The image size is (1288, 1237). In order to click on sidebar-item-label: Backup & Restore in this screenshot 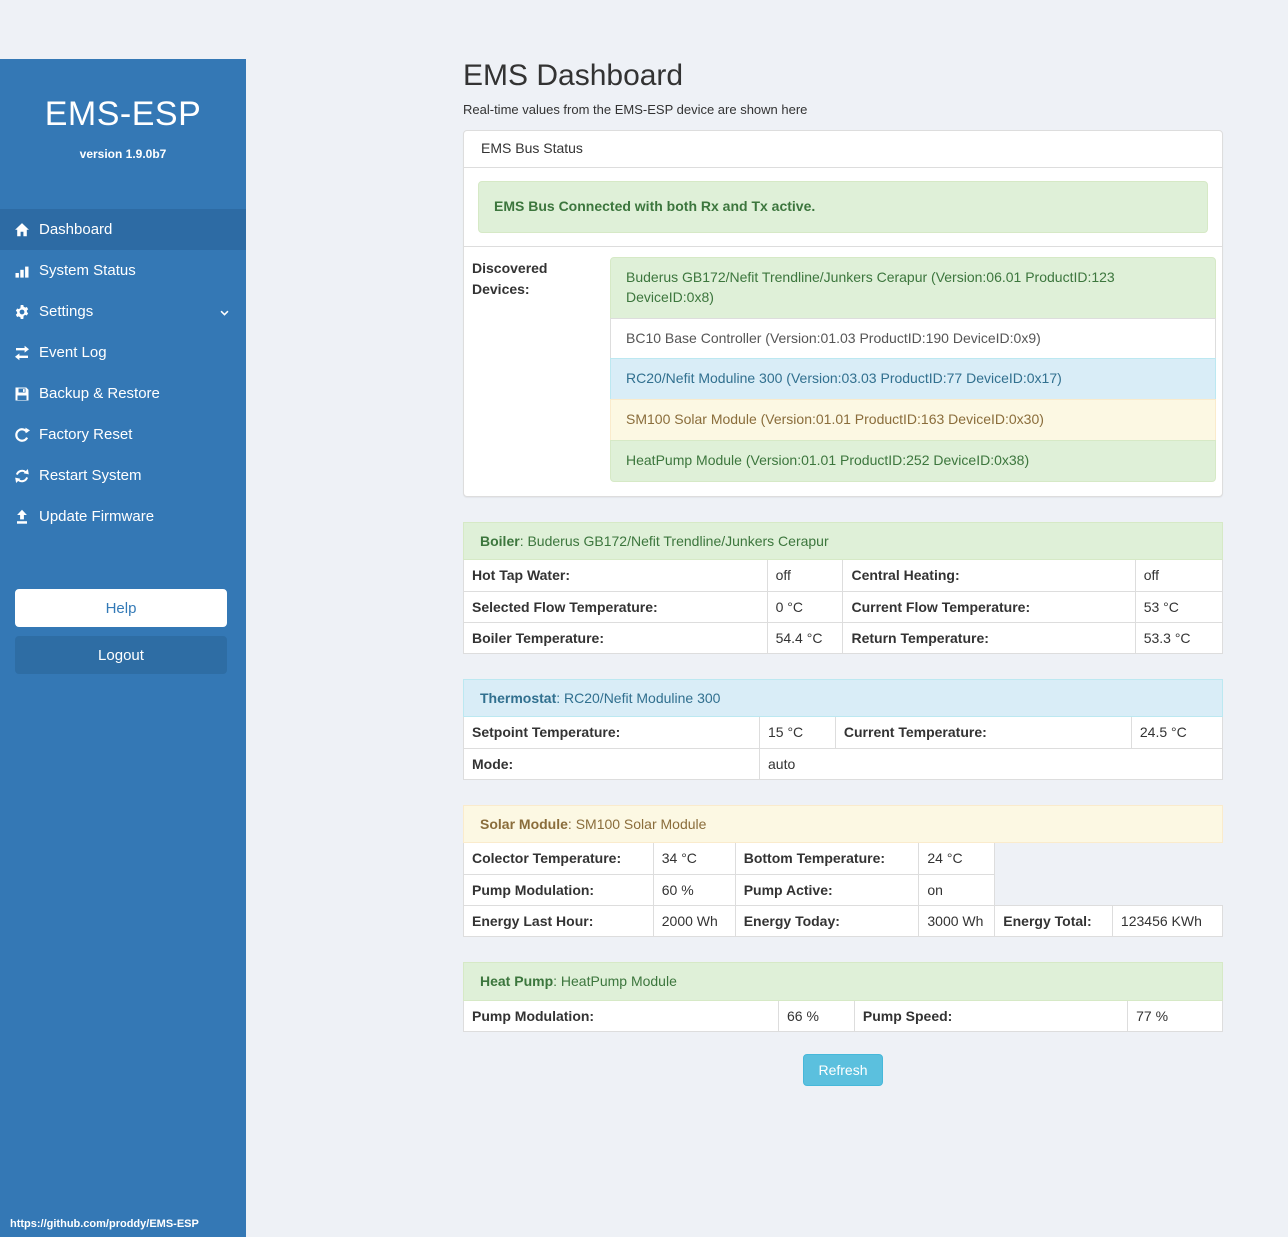, I will do `click(99, 393)`.